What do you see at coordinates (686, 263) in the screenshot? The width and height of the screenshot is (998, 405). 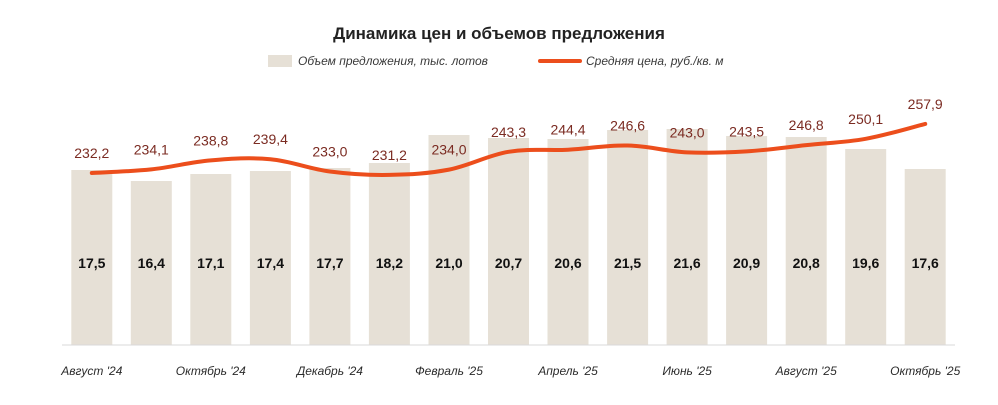 I see `bar-value-label: 21,6` at bounding box center [686, 263].